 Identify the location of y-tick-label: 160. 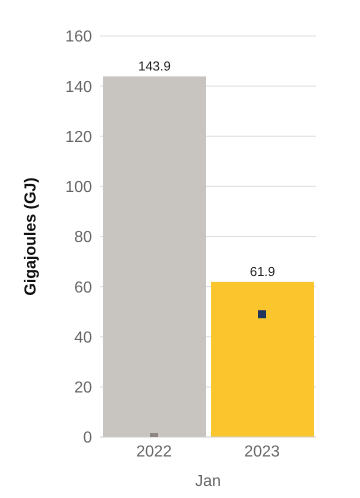
(78, 37).